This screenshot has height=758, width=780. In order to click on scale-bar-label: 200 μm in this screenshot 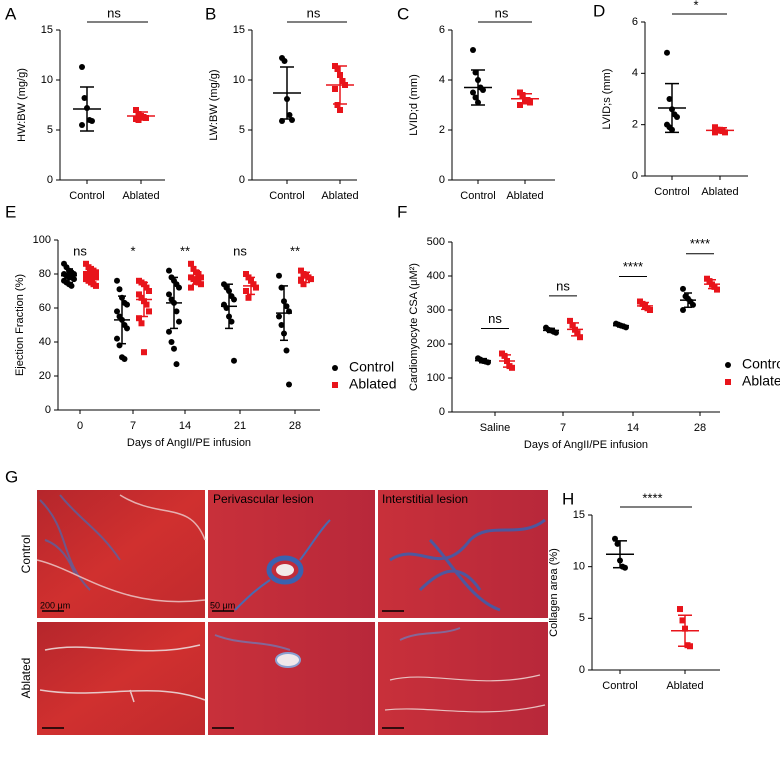, I will do `click(55, 605)`.